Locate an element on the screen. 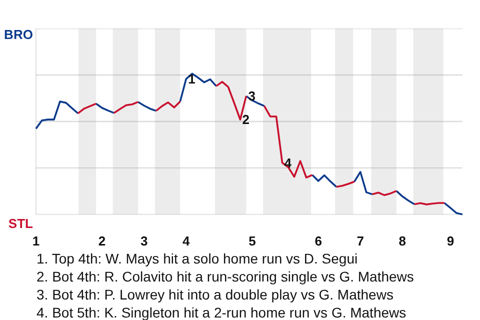 The image size is (480, 320). annotation: 1 is located at coordinates (192, 78).